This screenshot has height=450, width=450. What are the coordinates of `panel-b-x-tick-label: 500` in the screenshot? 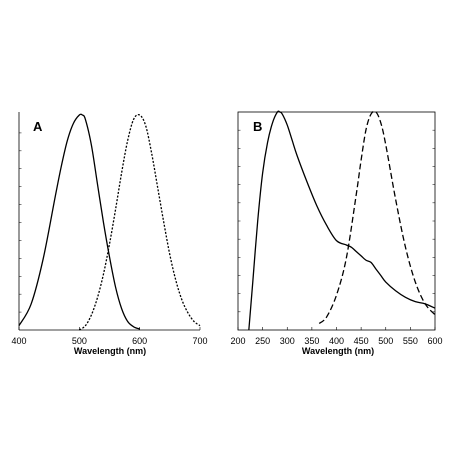 It's located at (385, 341).